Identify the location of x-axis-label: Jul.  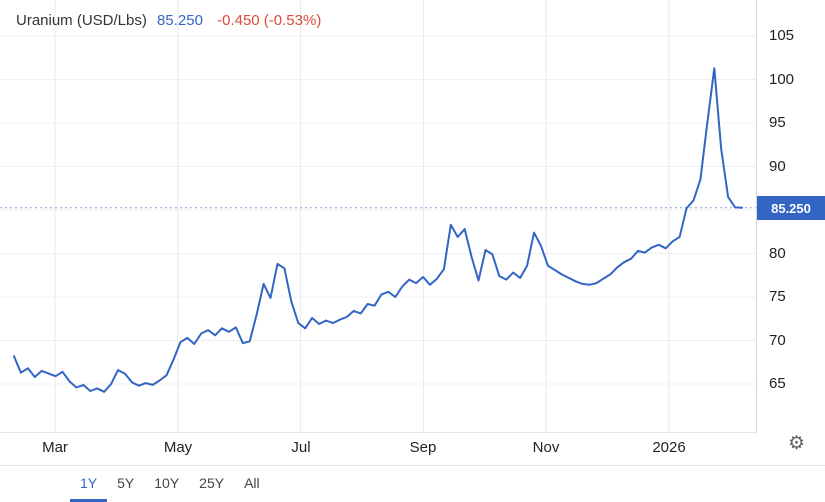
(301, 447).